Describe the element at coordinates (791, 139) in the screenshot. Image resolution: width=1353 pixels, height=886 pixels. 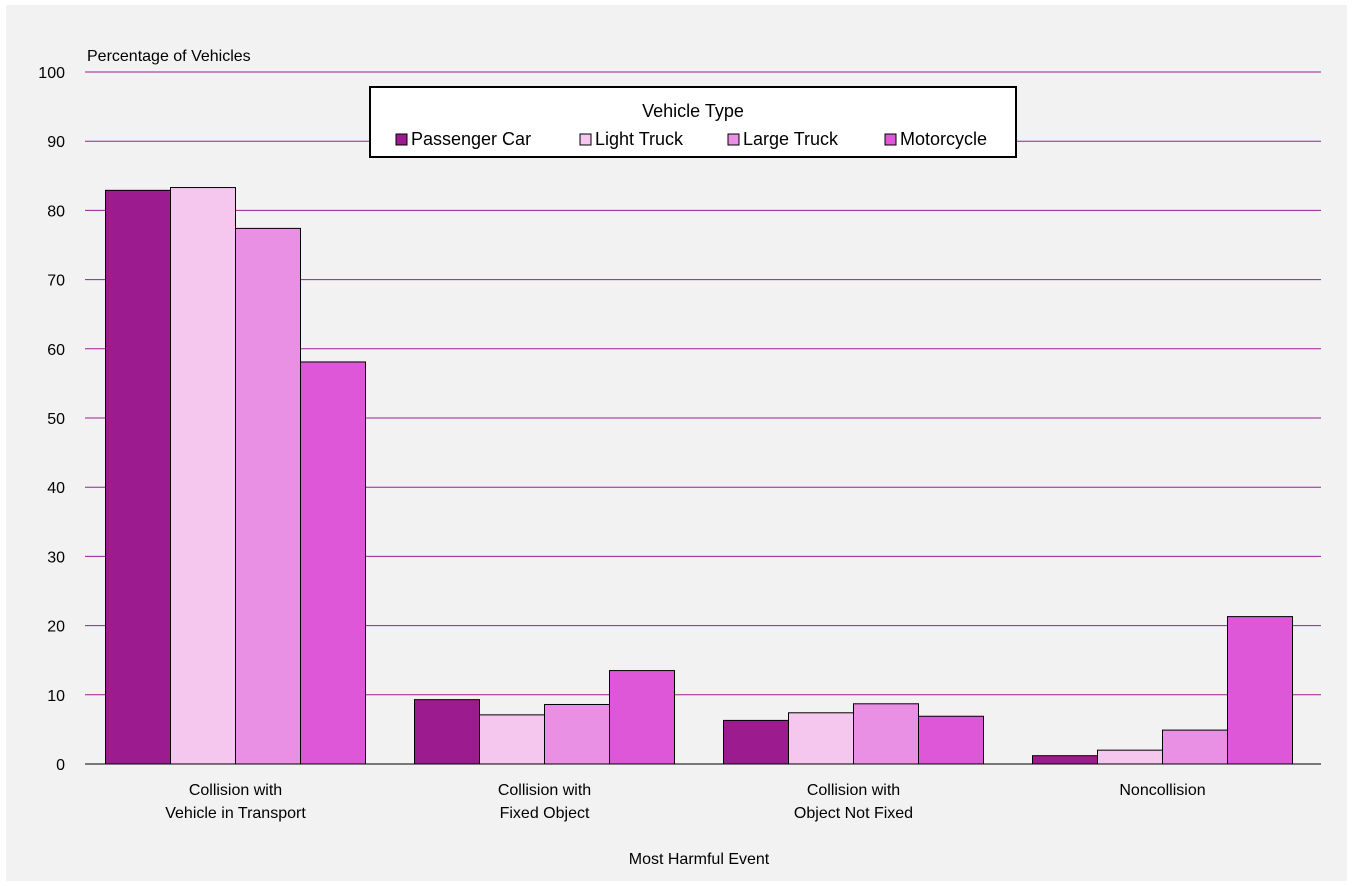
I see `legend-label: Large Truck` at that location.